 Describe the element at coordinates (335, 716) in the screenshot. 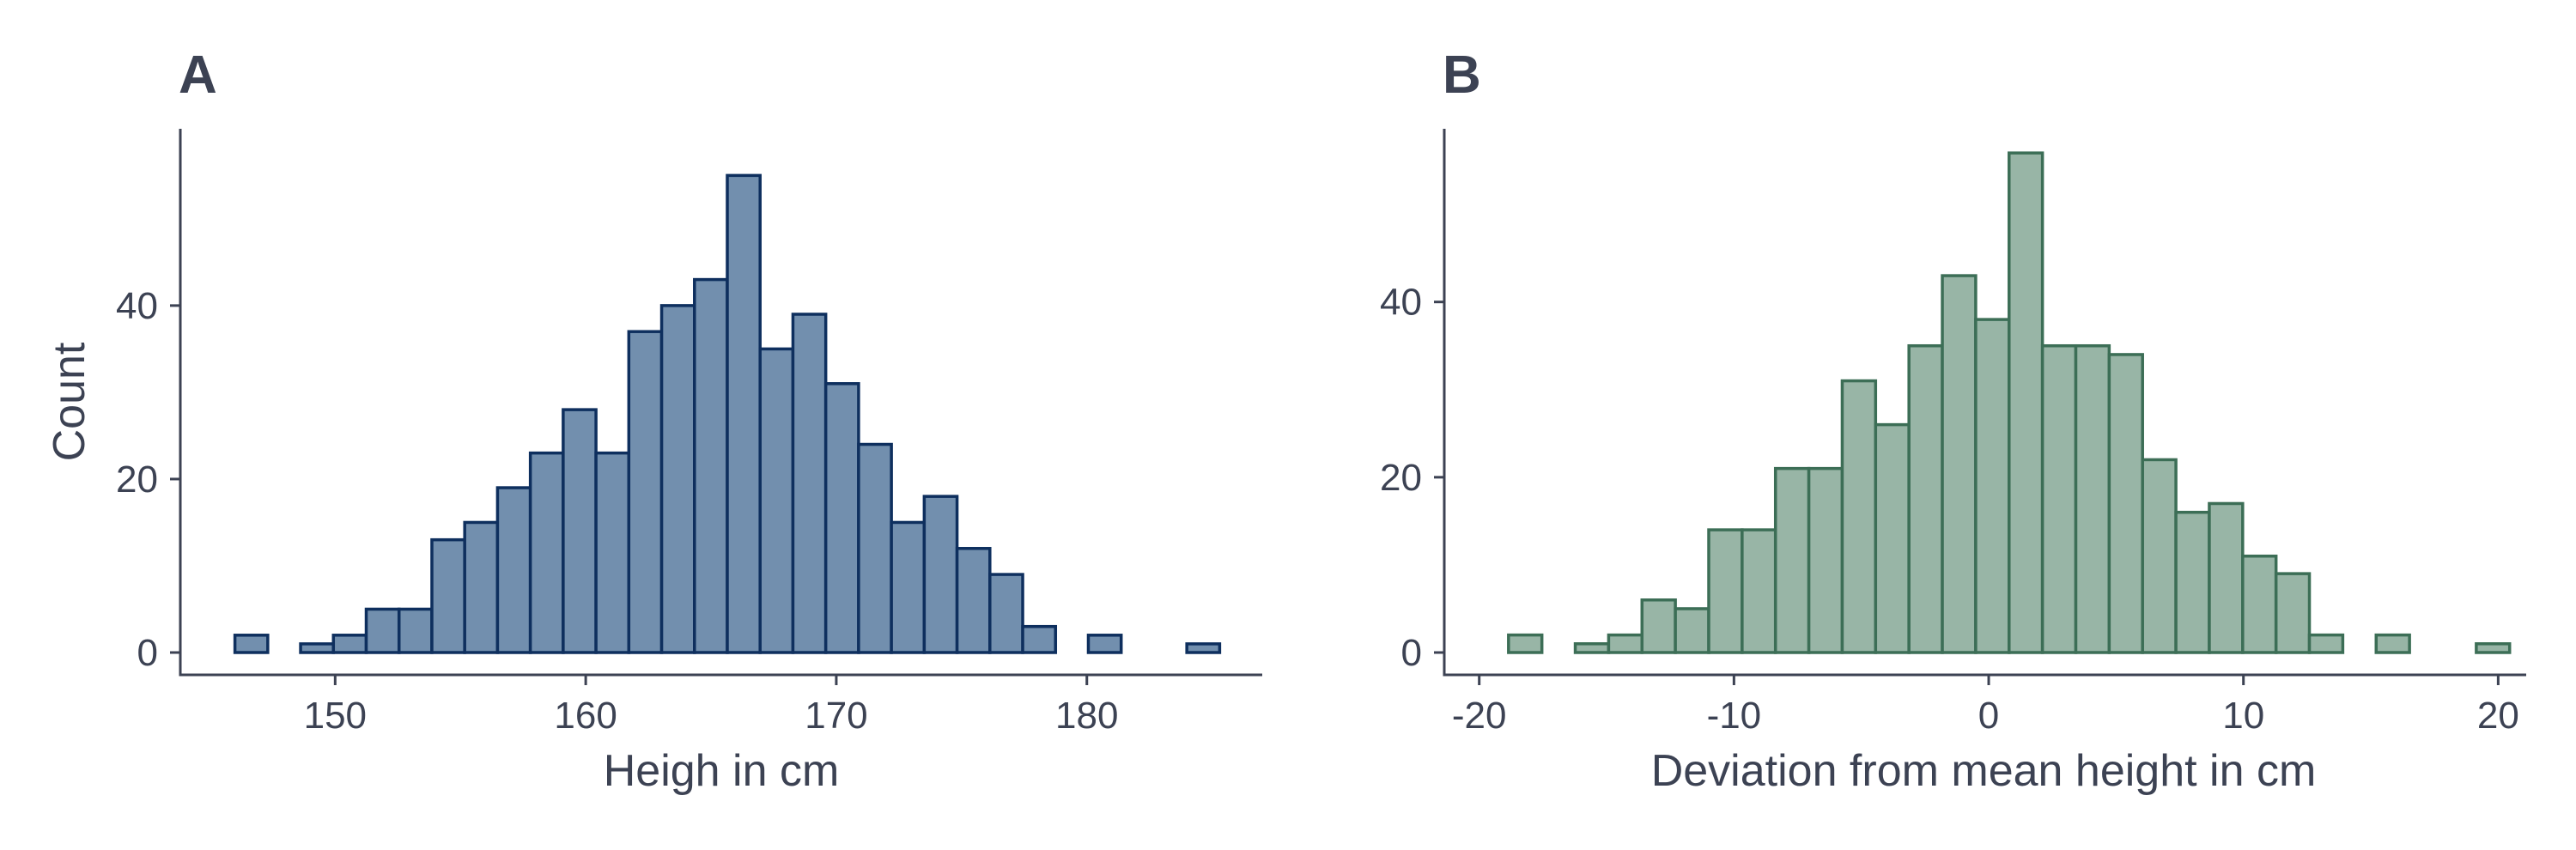

I see `panel-a-x-tick-label: 150` at that location.